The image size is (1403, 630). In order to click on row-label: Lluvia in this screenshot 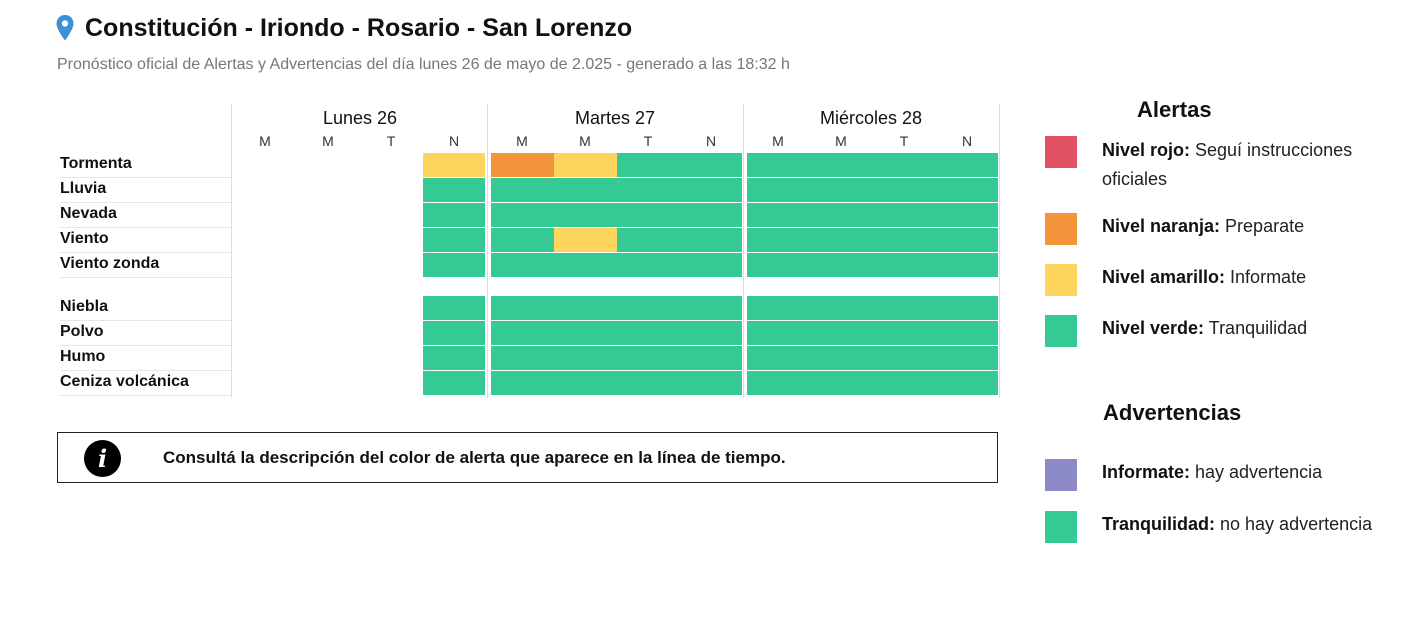, I will do `click(83, 188)`.